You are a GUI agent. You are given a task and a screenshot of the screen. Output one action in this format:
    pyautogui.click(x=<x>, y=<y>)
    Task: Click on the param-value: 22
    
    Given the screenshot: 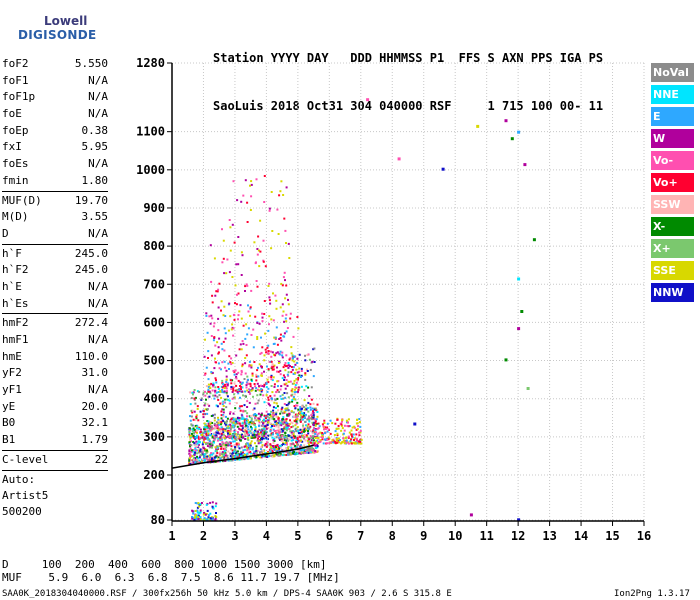 What is the action you would take?
    pyautogui.click(x=101, y=459)
    